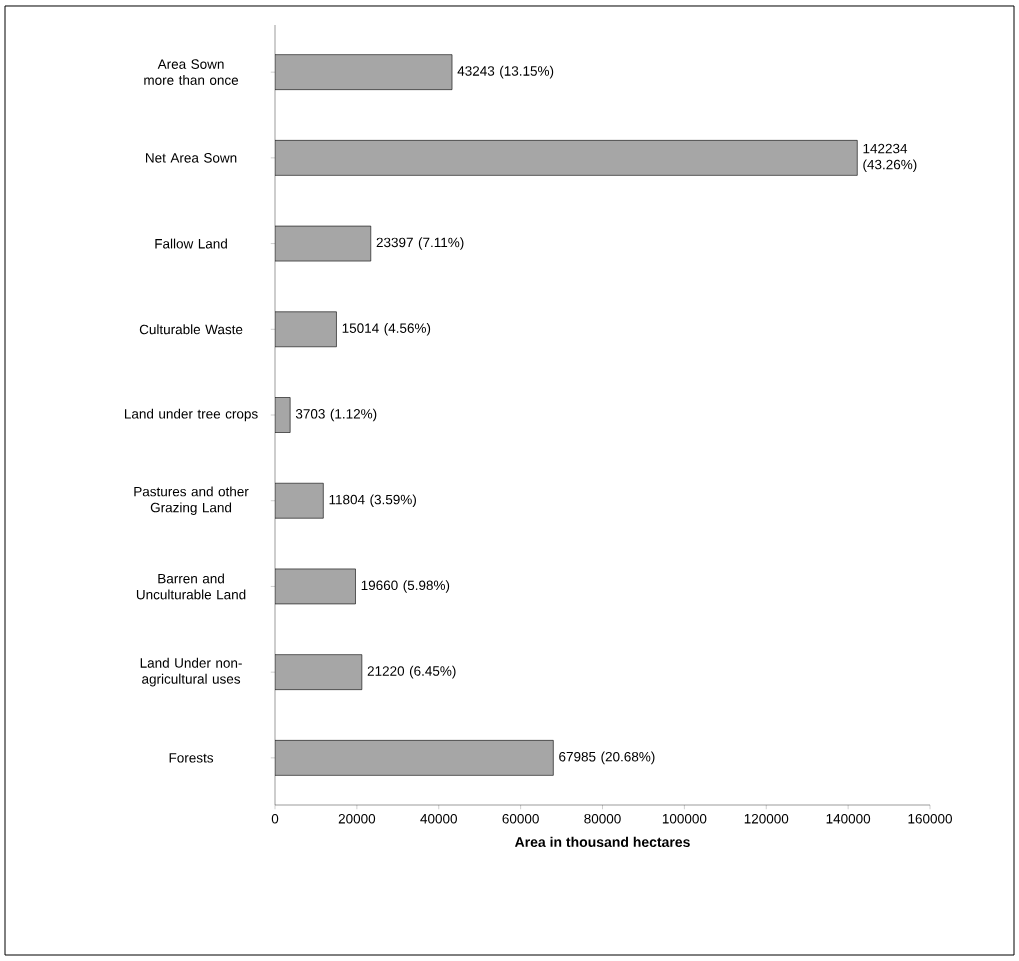 The width and height of the screenshot is (1019, 961). I want to click on x-tick-label: 40000, so click(438, 818).